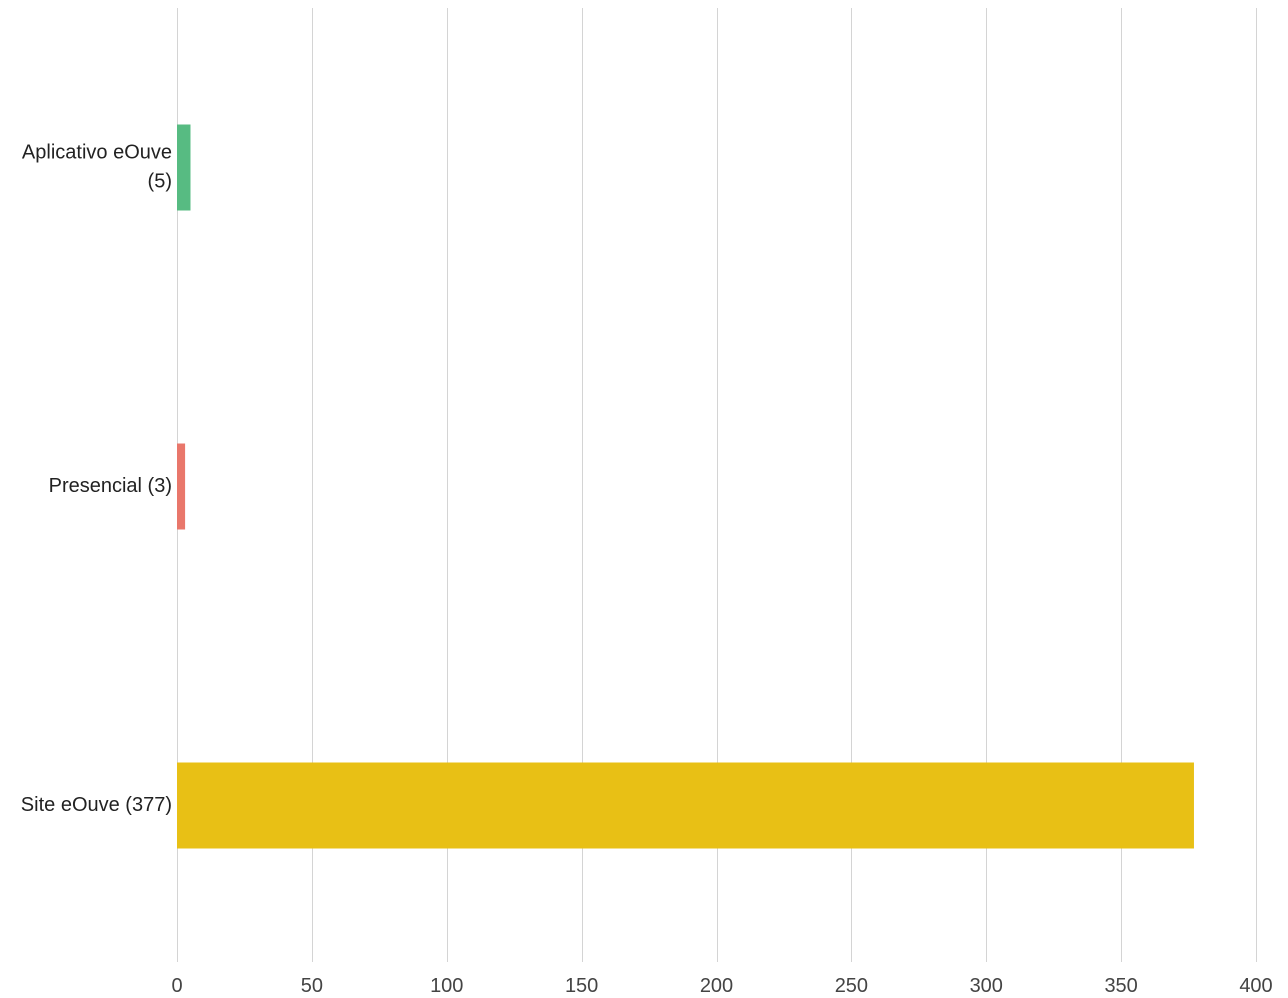 Image resolution: width=1288 pixels, height=998 pixels. I want to click on category-label: Presencial (3), so click(110, 486).